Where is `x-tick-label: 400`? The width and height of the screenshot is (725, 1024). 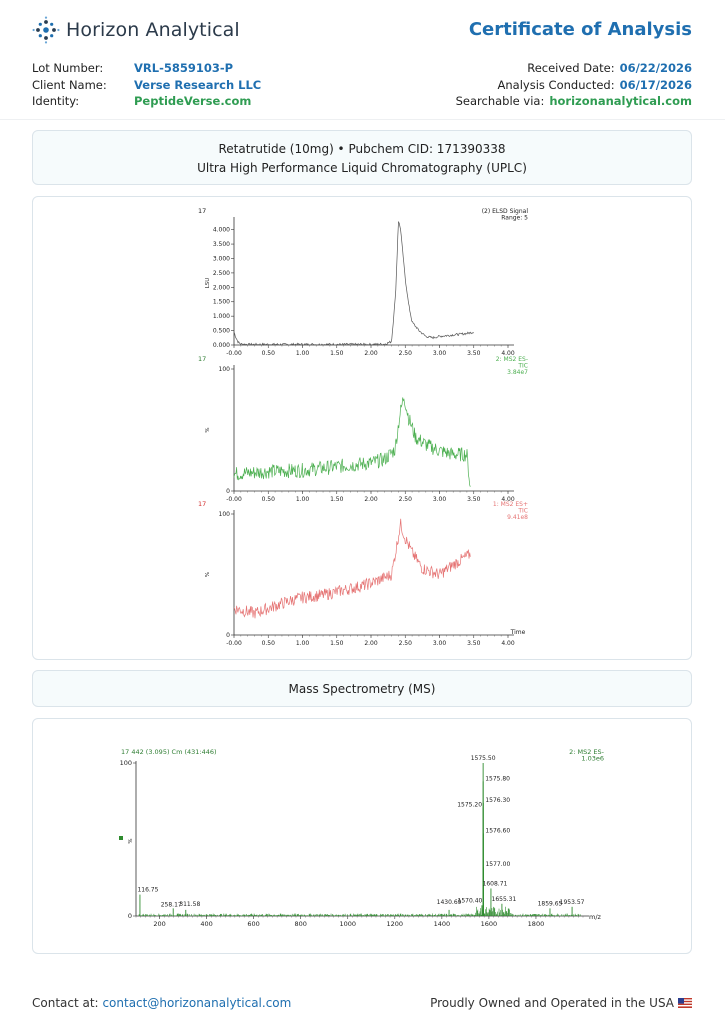
x-tick-label: 400 is located at coordinates (206, 924).